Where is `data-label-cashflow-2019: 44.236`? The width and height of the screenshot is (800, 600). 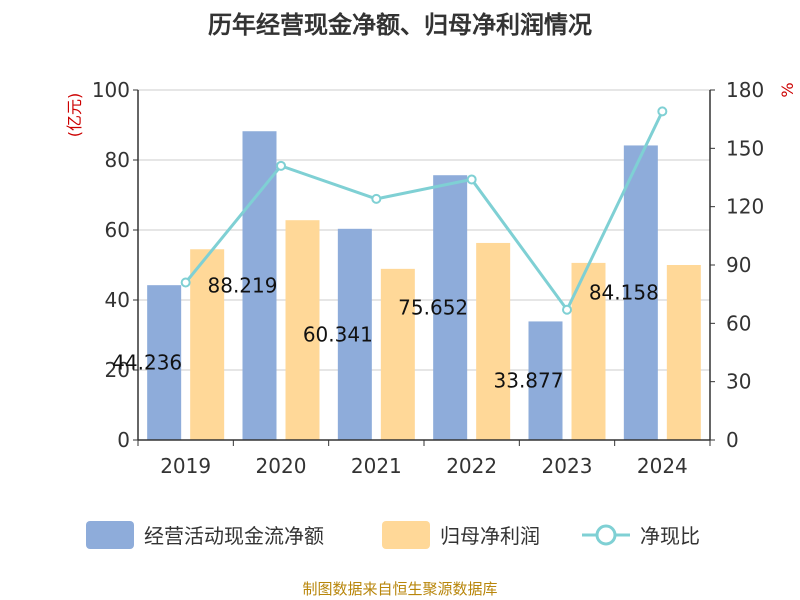
data-label-cashflow-2019: 44.236 is located at coordinates (147, 363).